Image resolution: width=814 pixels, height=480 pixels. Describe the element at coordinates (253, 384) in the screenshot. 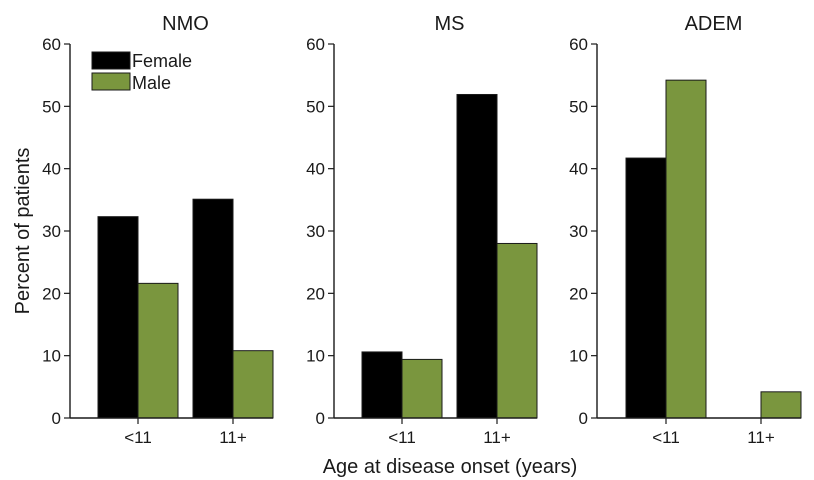

I see `bar-nmo-male-11plus` at that location.